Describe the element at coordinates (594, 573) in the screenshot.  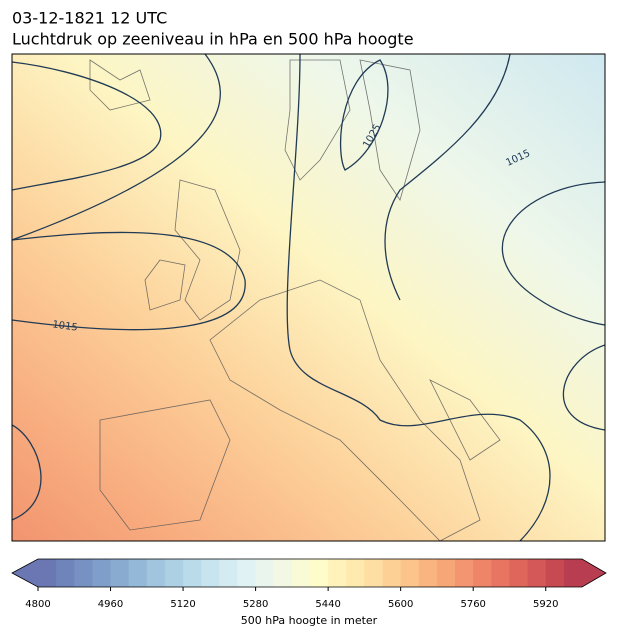
I see `colorbar-extend-high` at that location.